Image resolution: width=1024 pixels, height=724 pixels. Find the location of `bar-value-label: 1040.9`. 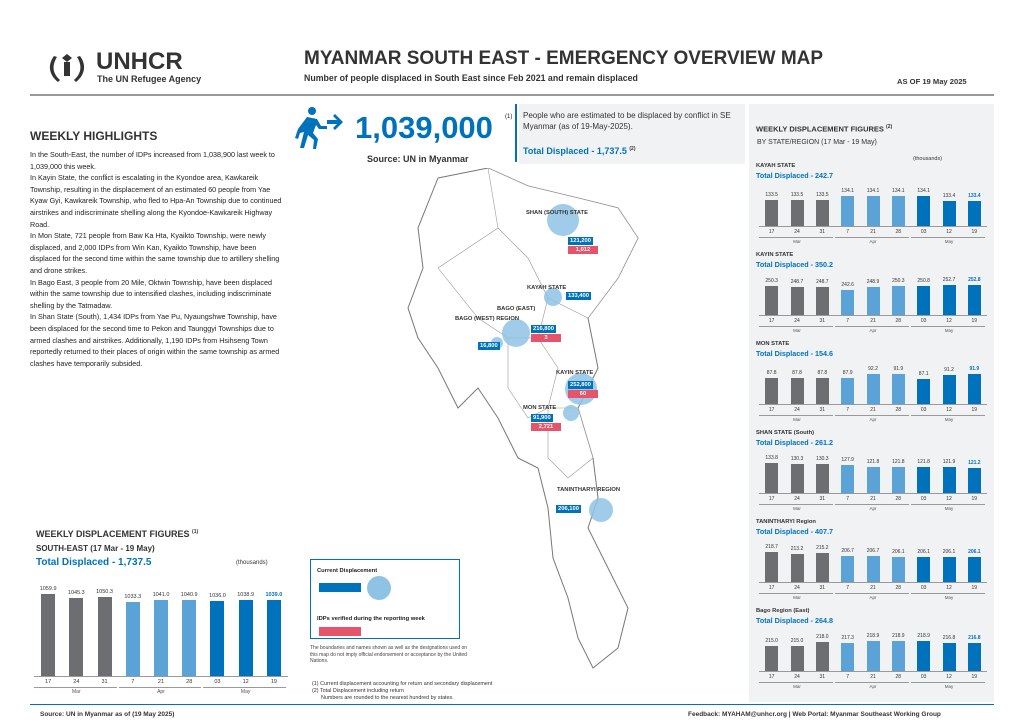

bar-value-label: 1040.9 is located at coordinates (189, 594).